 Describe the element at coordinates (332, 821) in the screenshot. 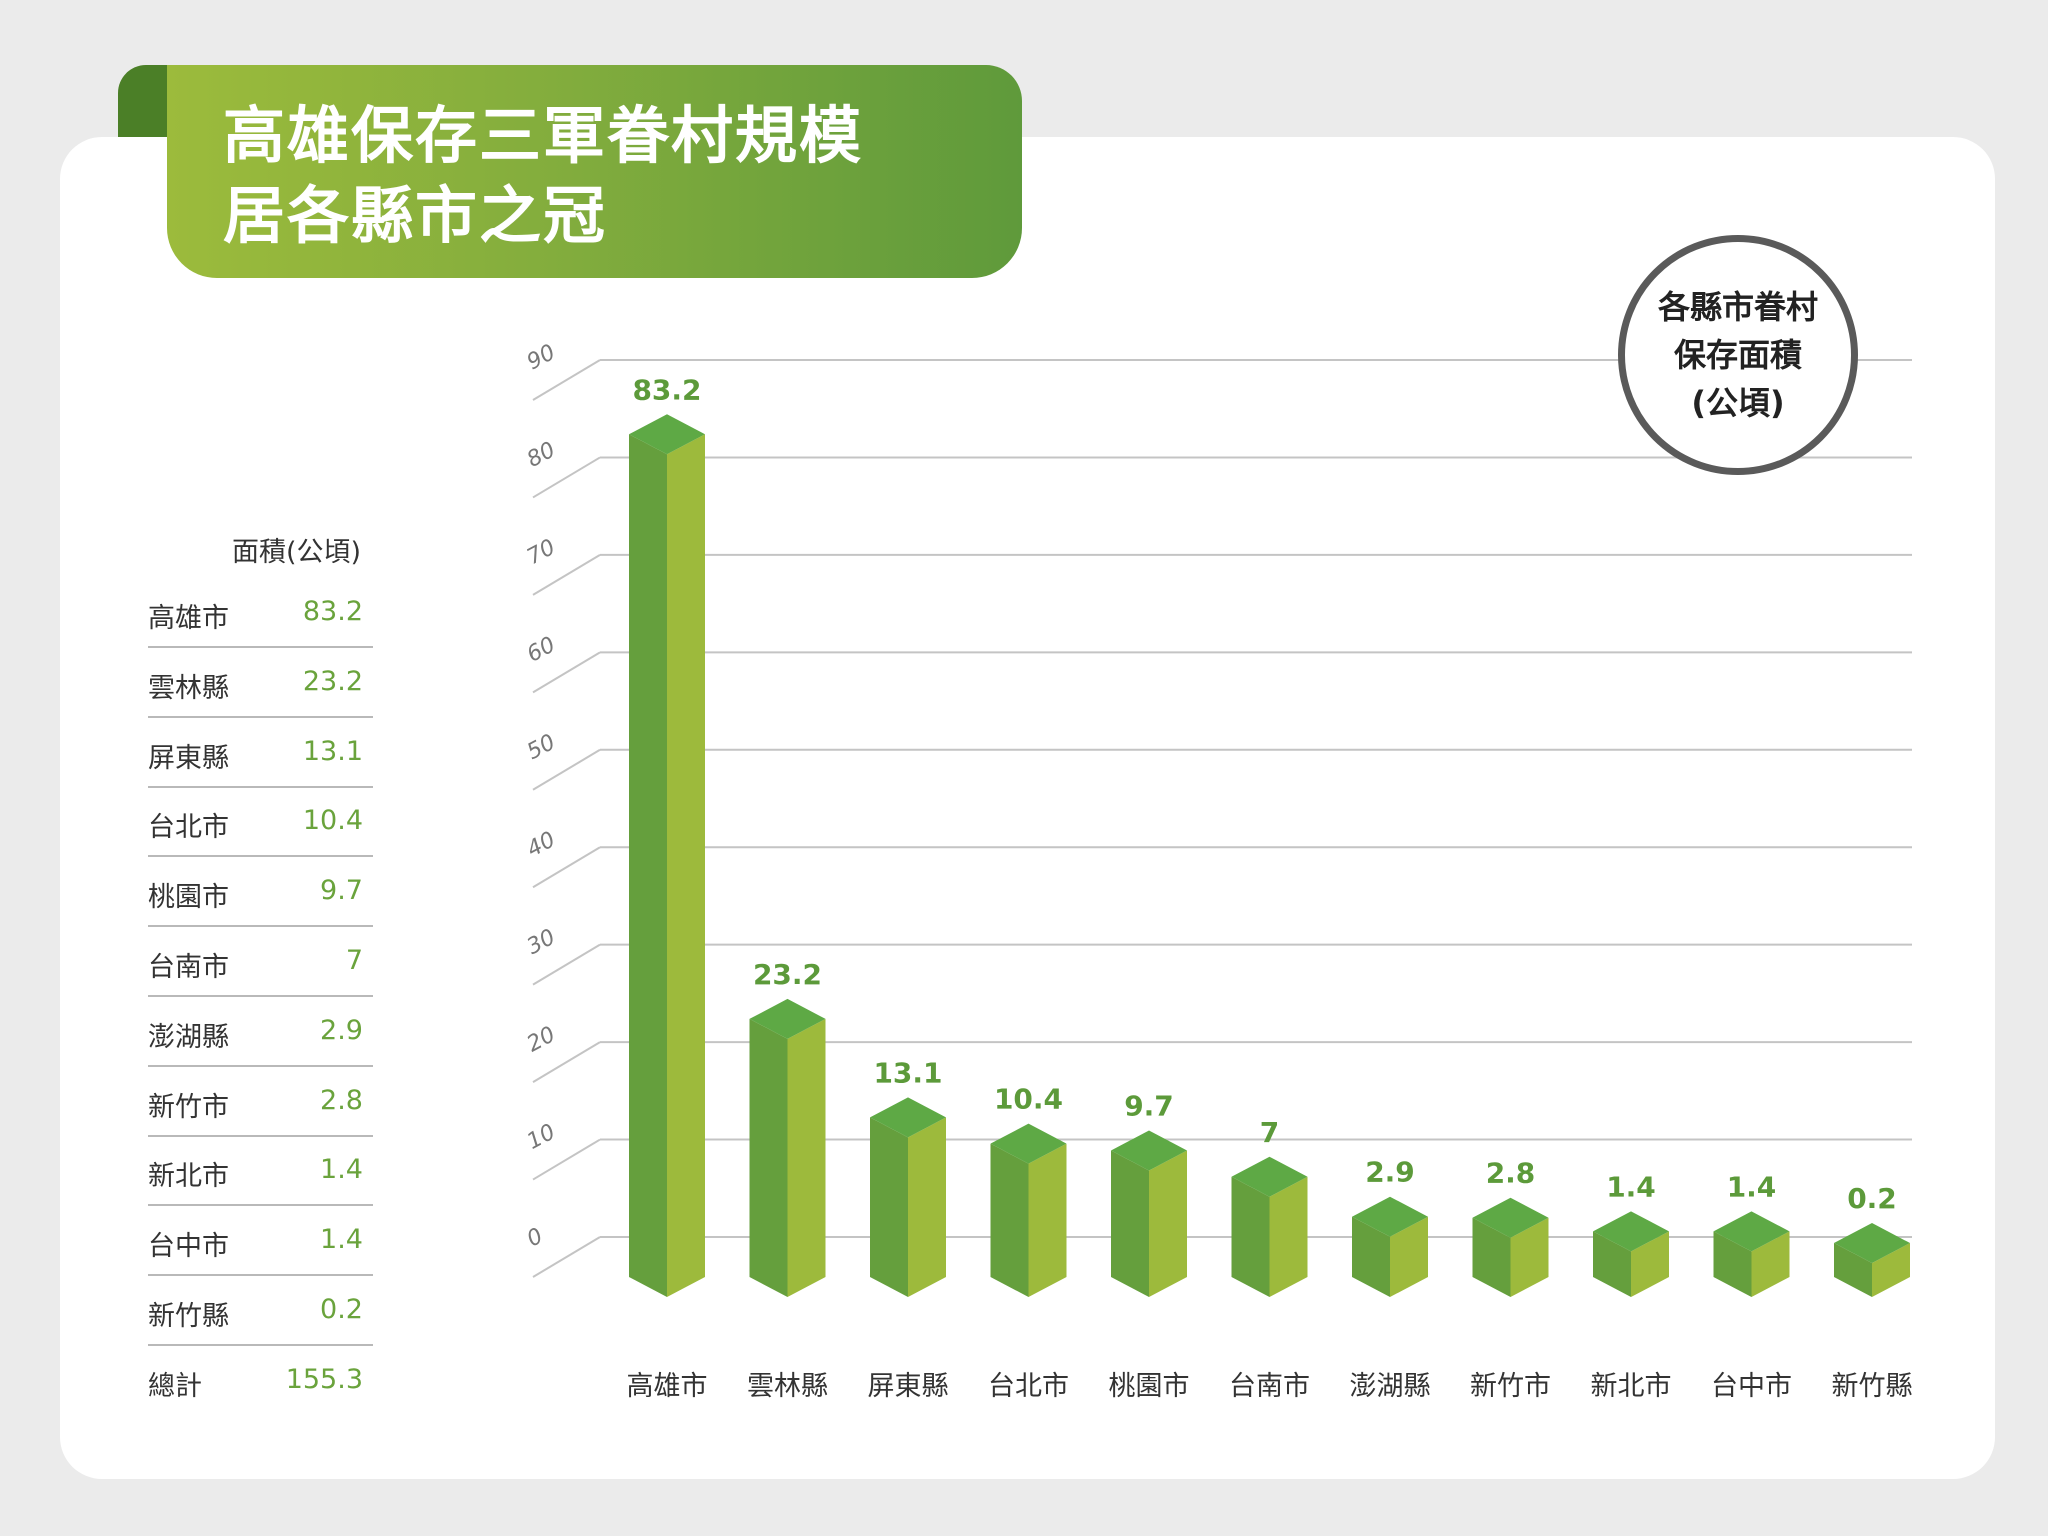

I see `table-row-value: 10.4` at that location.